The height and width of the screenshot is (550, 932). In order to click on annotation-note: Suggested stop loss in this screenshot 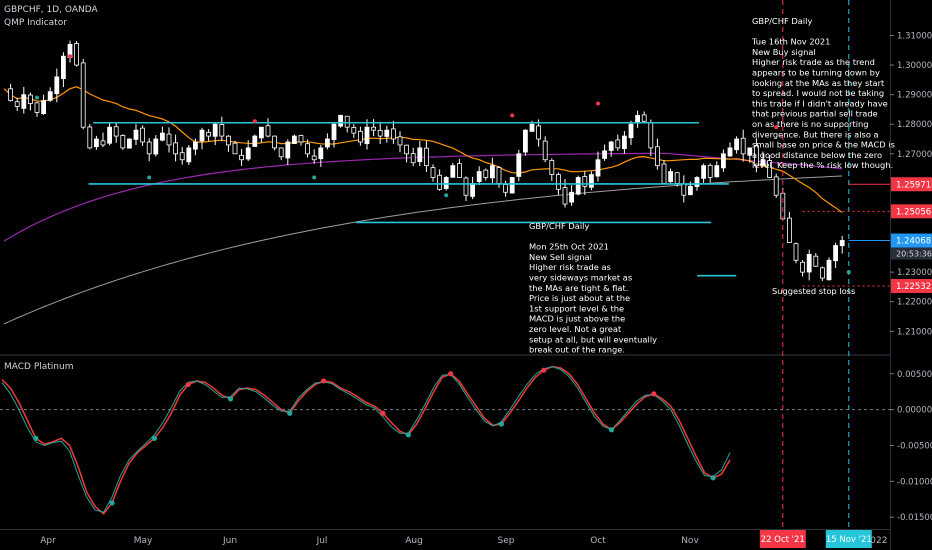, I will do `click(813, 291)`.